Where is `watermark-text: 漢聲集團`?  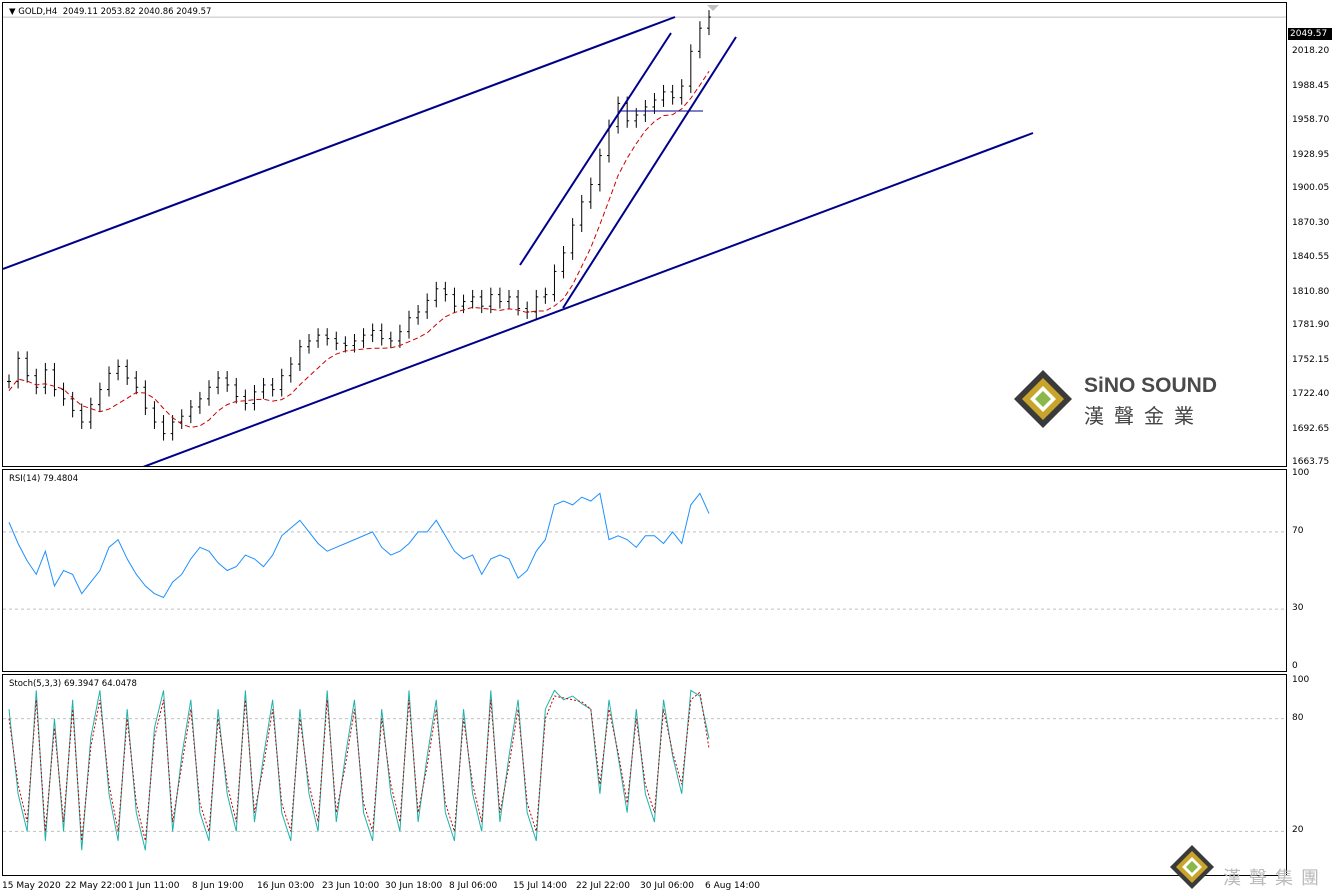 watermark-text: 漢聲集團 is located at coordinates (1275, 878).